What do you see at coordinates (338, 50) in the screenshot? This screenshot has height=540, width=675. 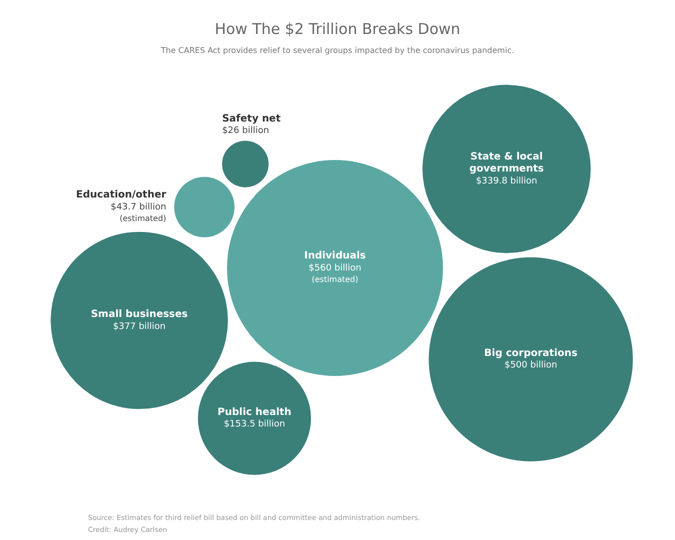 I see `text: The CARES Act provides relief to several groups impacted by the coronavirus pandemic.` at bounding box center [338, 50].